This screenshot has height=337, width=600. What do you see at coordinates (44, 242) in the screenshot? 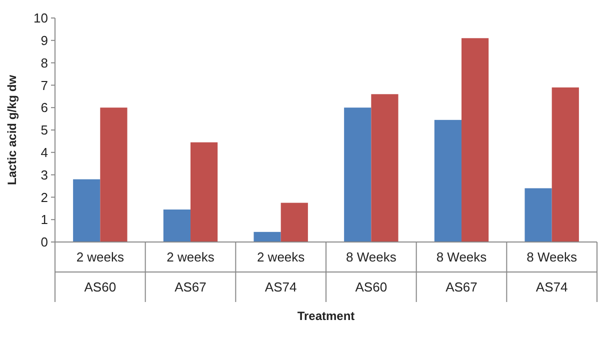
I see `y-tick-label: 0` at bounding box center [44, 242].